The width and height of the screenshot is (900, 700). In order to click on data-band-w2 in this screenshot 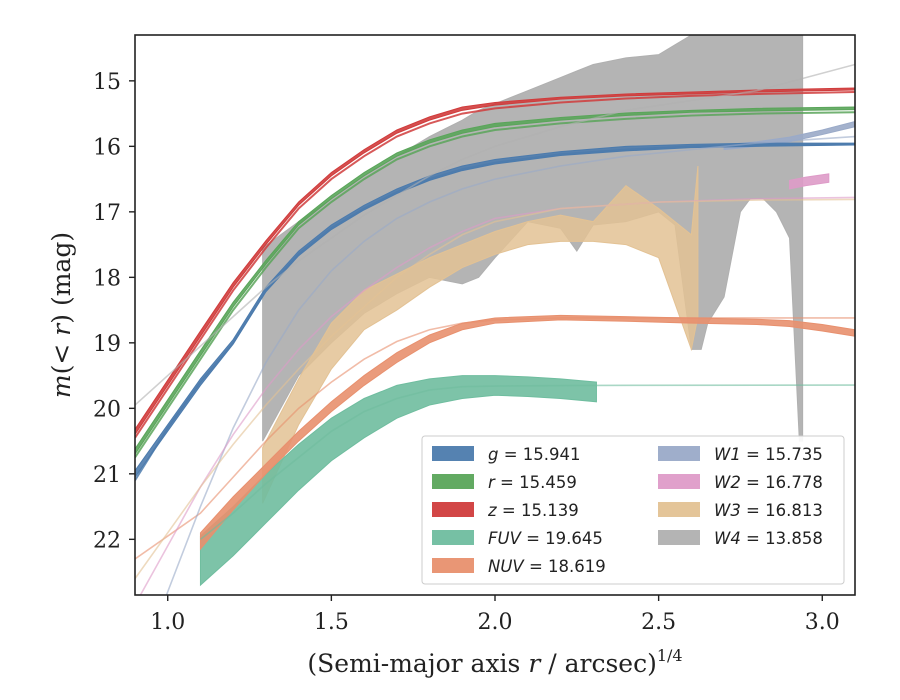, I will do `click(809, 181)`.